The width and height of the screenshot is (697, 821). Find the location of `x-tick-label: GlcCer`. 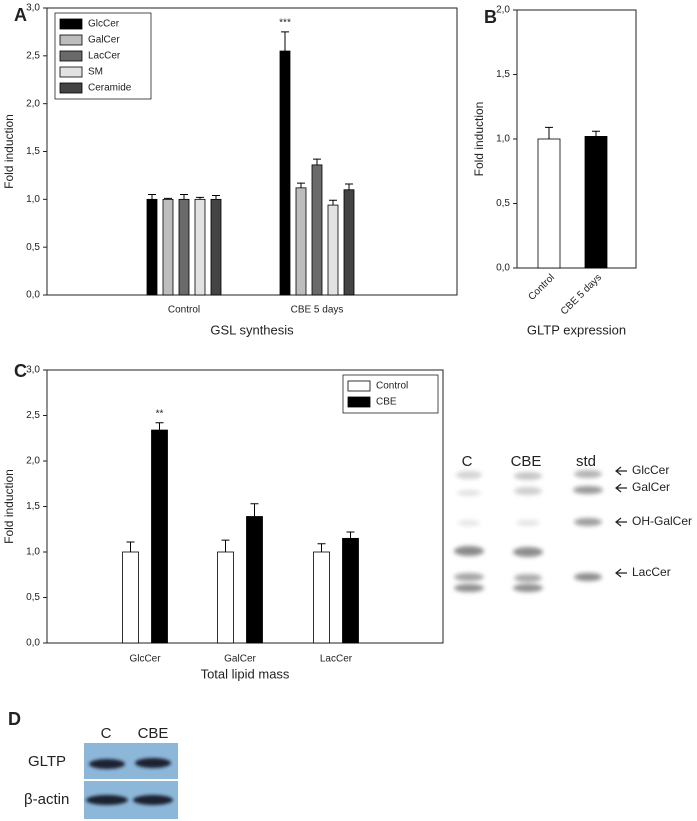

x-tick-label: GlcCer is located at coordinates (145, 659).